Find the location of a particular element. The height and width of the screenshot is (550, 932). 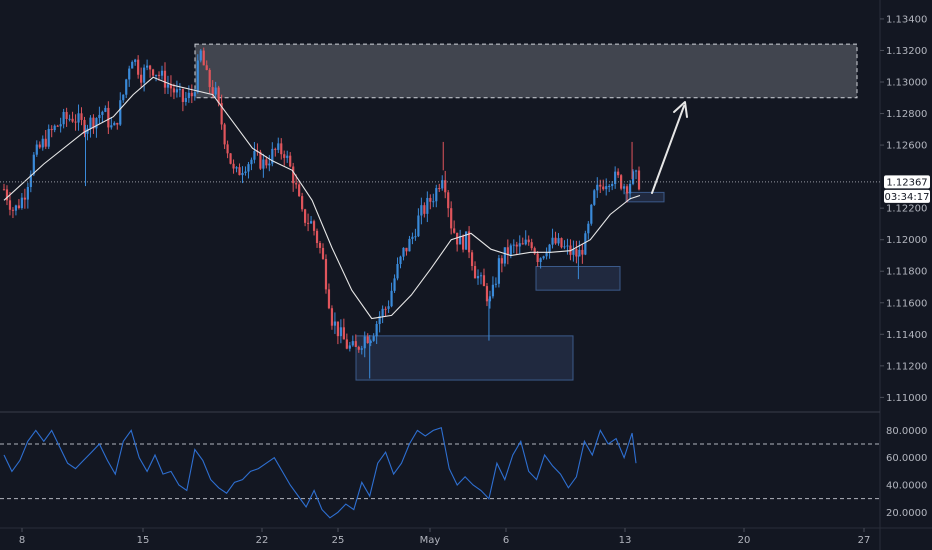

price-tick-label: 1.12000 is located at coordinates (906, 240).